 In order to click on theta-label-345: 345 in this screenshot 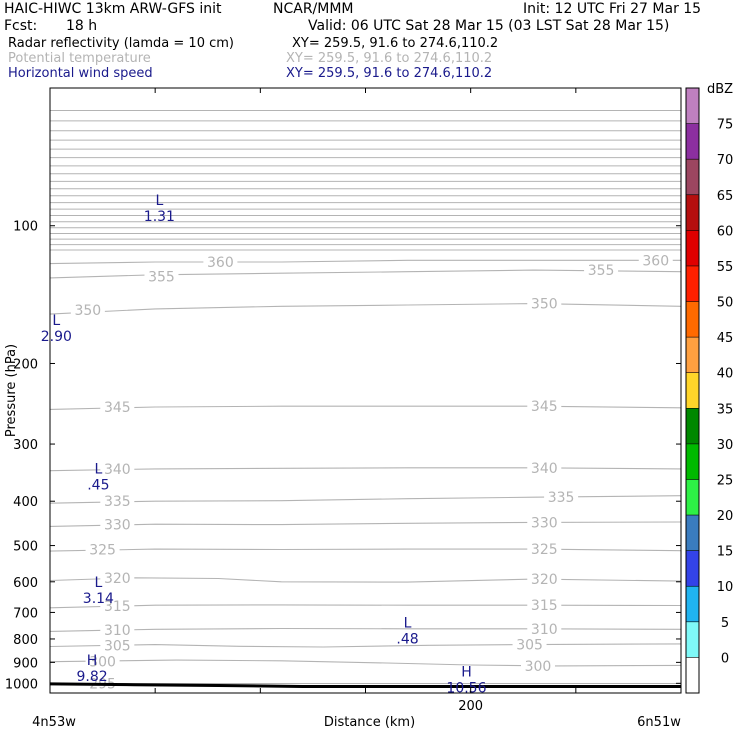, I will do `click(544, 407)`.